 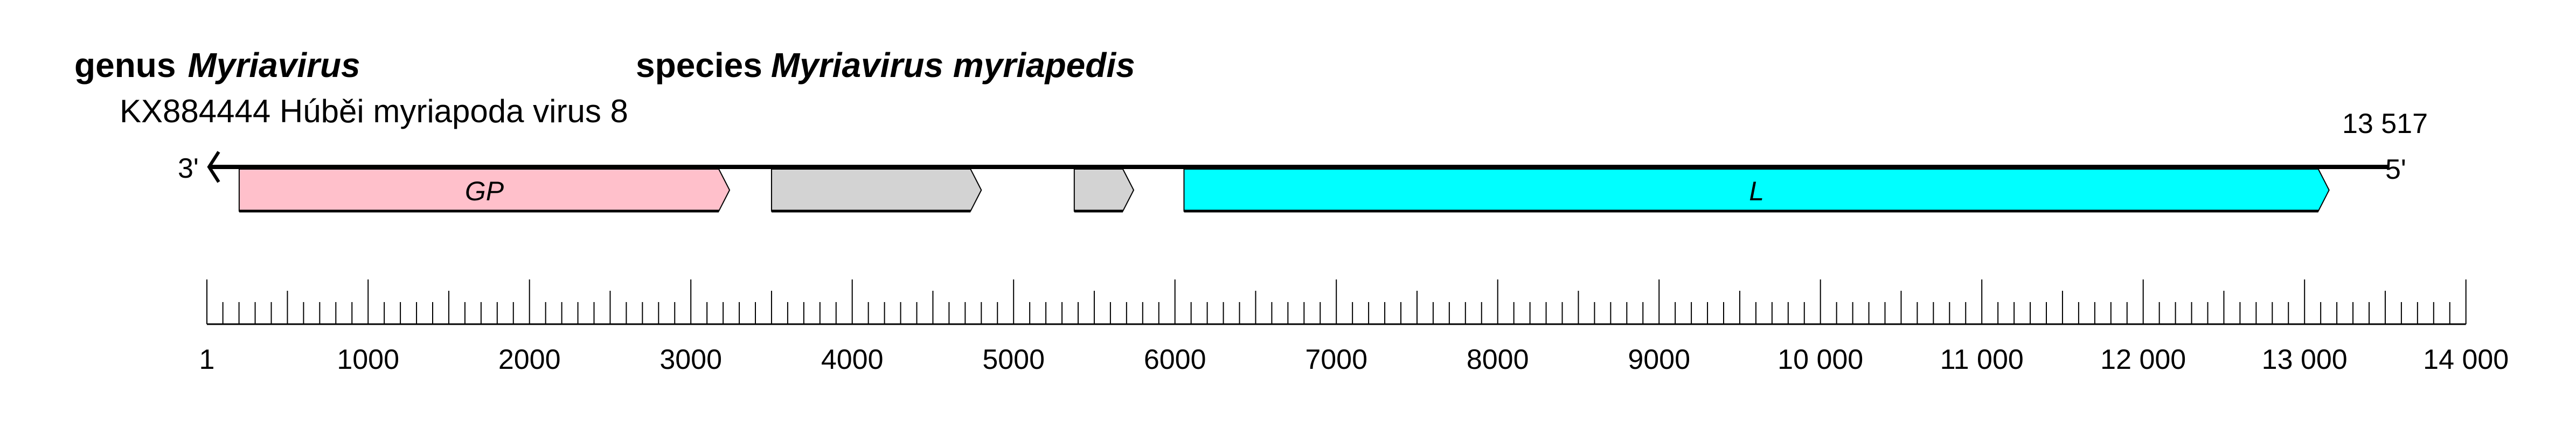 What do you see at coordinates (217, 65) in the screenshot?
I see `genus-label: genus Myriavirus` at bounding box center [217, 65].